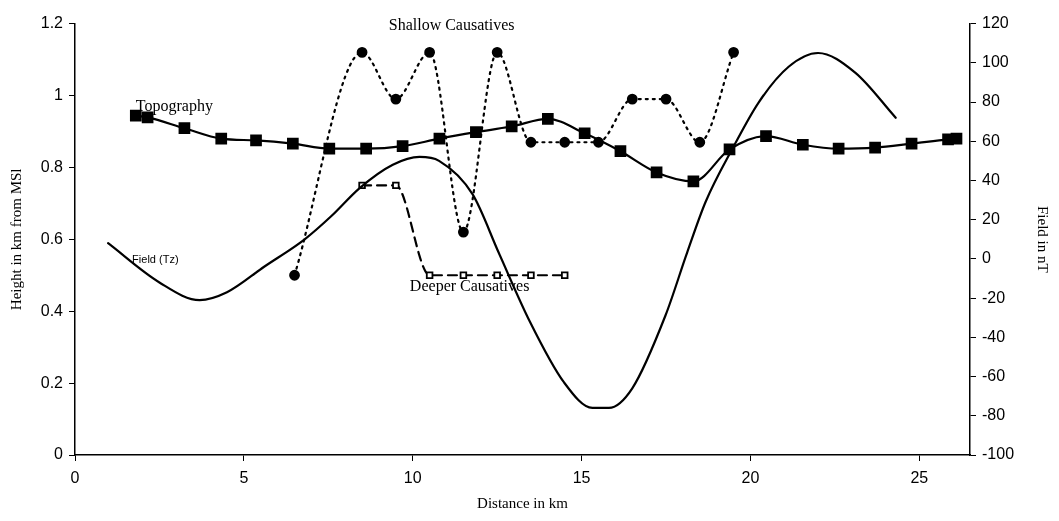  What do you see at coordinates (1043, 239) in the screenshot?
I see `y2-axis-title: Field in nT` at bounding box center [1043, 239].